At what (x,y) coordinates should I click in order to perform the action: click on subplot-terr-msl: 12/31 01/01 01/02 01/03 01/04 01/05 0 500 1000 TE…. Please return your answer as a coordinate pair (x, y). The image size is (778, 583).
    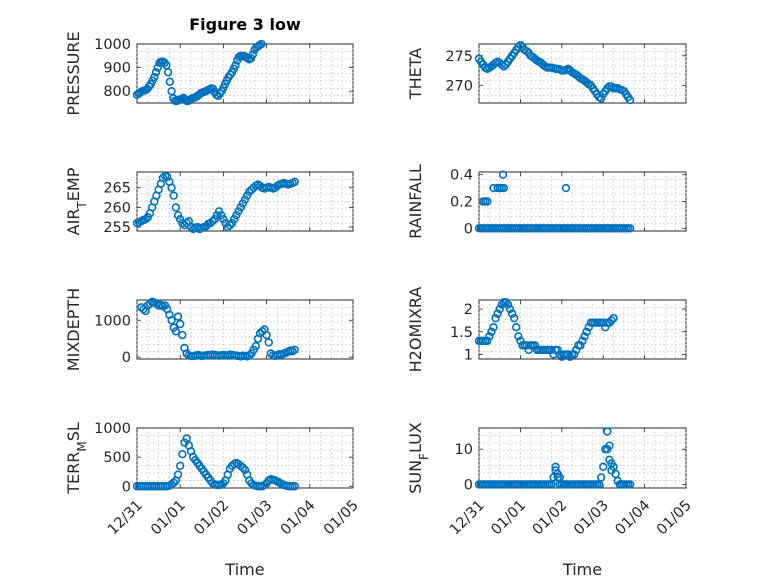
    Looking at the image, I should click on (213, 500).